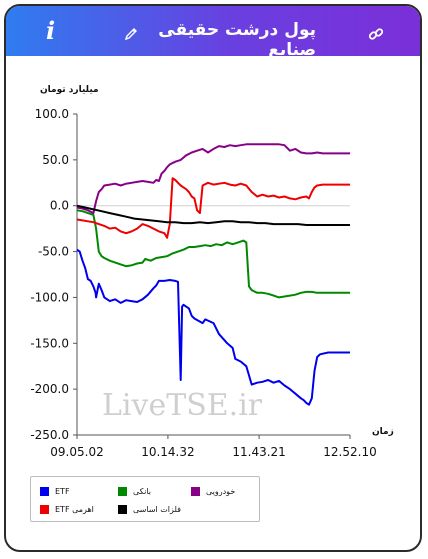 The height and width of the screenshot is (559, 428). What do you see at coordinates (53, 252) in the screenshot?
I see `y-tick-label: -50.0` at bounding box center [53, 252].